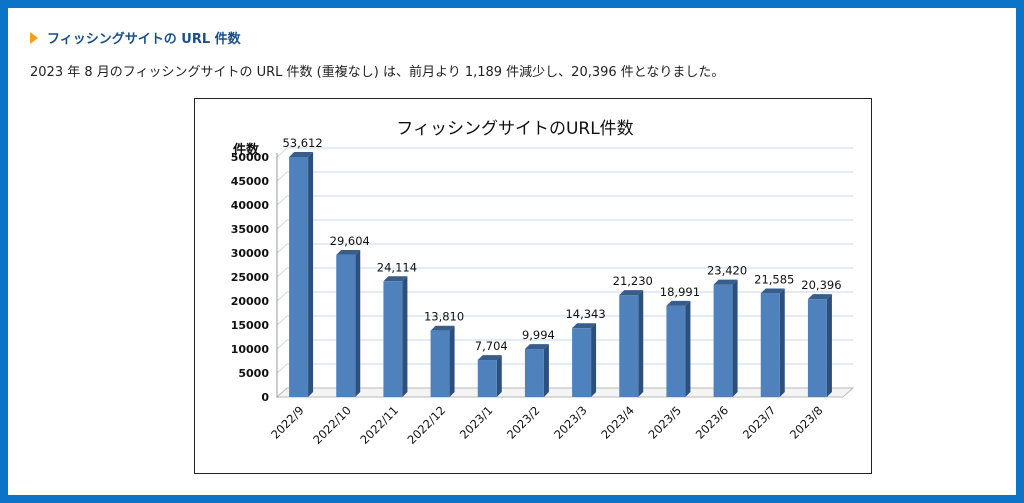  What do you see at coordinates (250, 301) in the screenshot?
I see `y-tick-label: 20000` at bounding box center [250, 301].